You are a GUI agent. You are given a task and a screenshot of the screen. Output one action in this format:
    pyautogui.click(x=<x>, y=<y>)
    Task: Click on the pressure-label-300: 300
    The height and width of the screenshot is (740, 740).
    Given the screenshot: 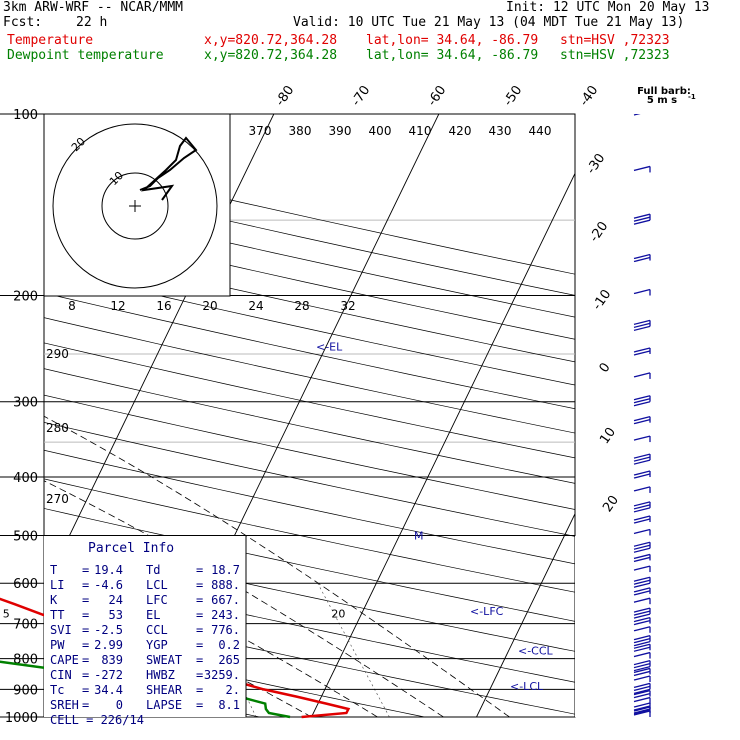 What is the action you would take?
    pyautogui.click(x=25, y=403)
    